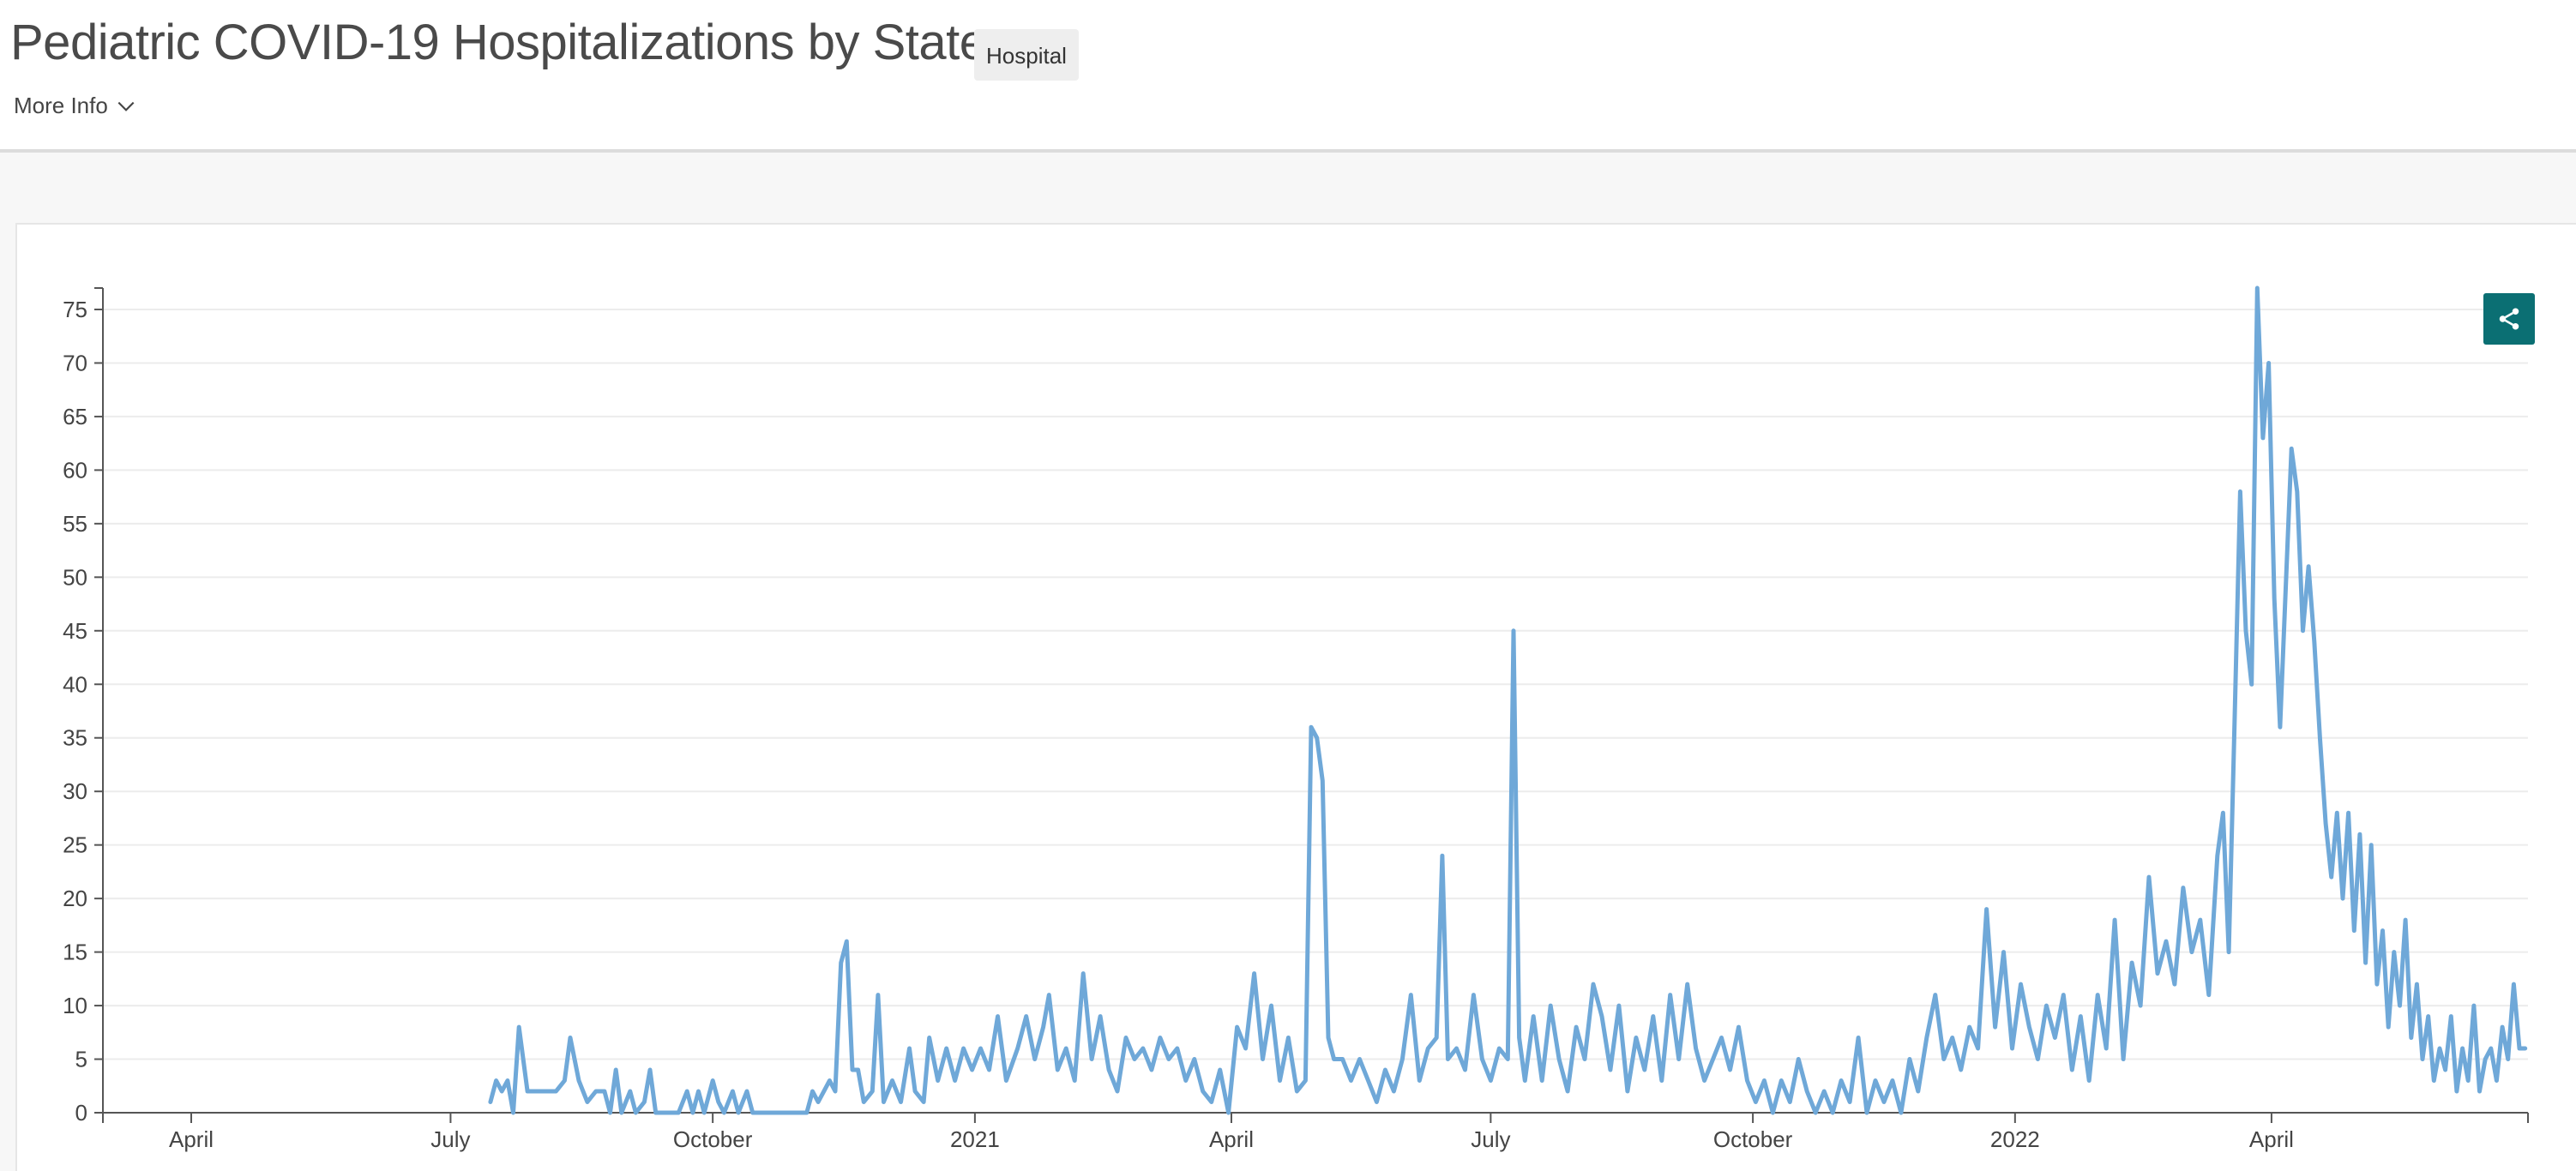 This screenshot has width=2576, height=1171. I want to click on more-info-toggle: More Info, so click(75, 106).